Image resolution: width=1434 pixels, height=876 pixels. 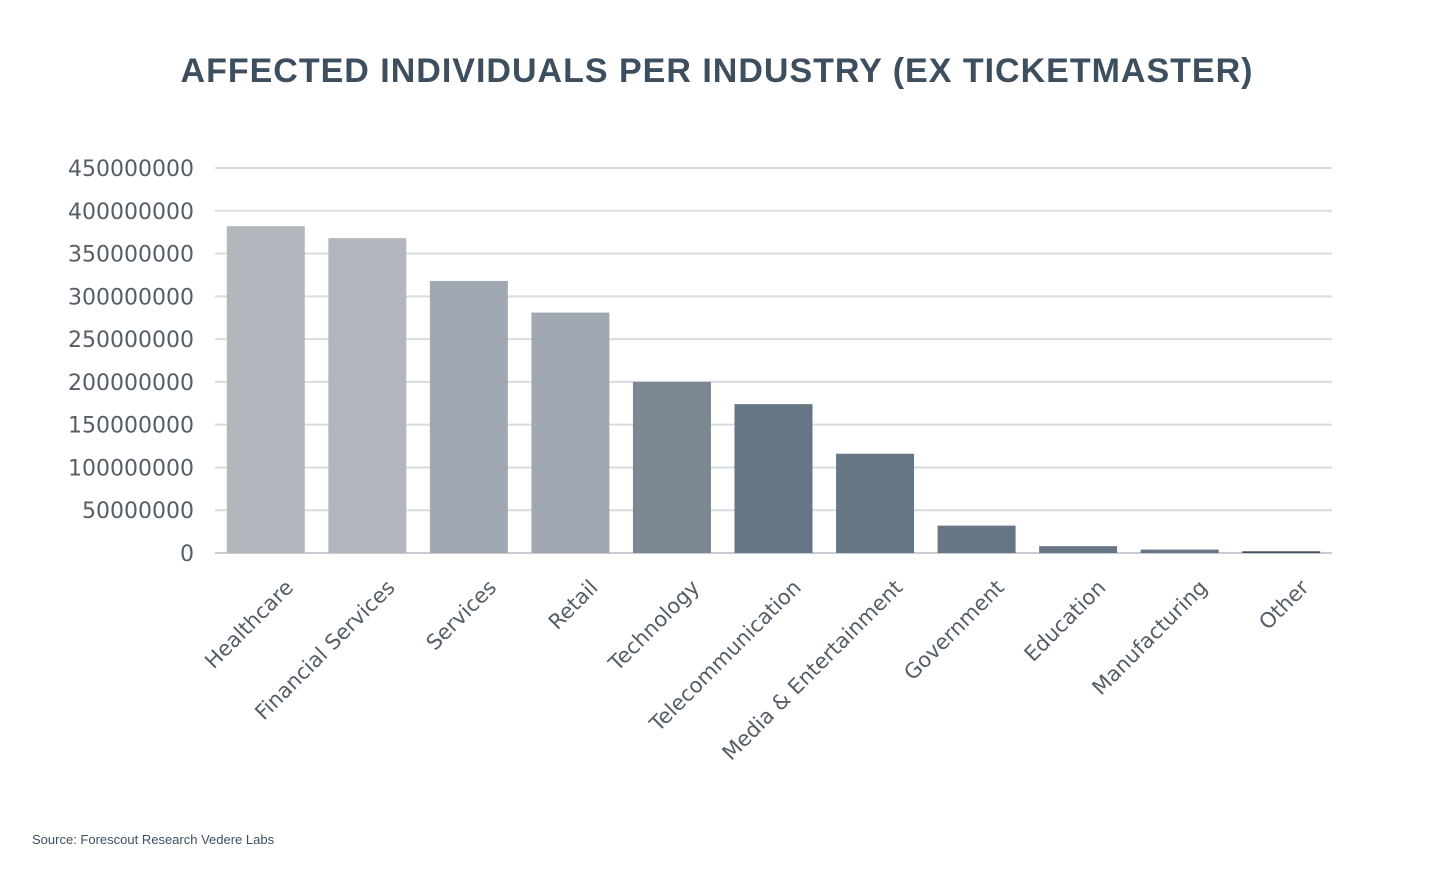 I want to click on y-tick-label: 0, so click(x=187, y=554).